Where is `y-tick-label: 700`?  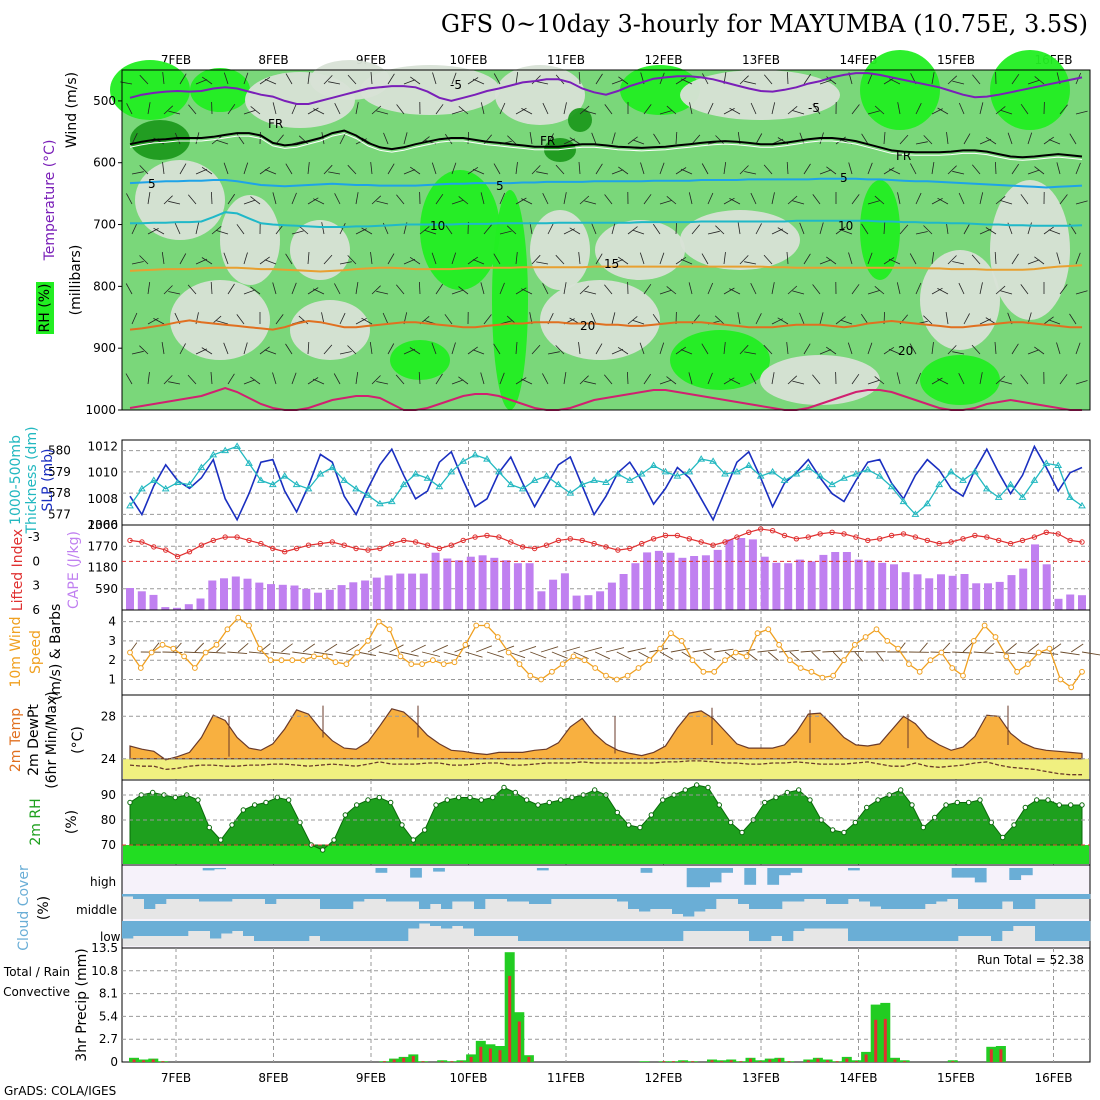 y-tick-label: 700 is located at coordinates (104, 225).